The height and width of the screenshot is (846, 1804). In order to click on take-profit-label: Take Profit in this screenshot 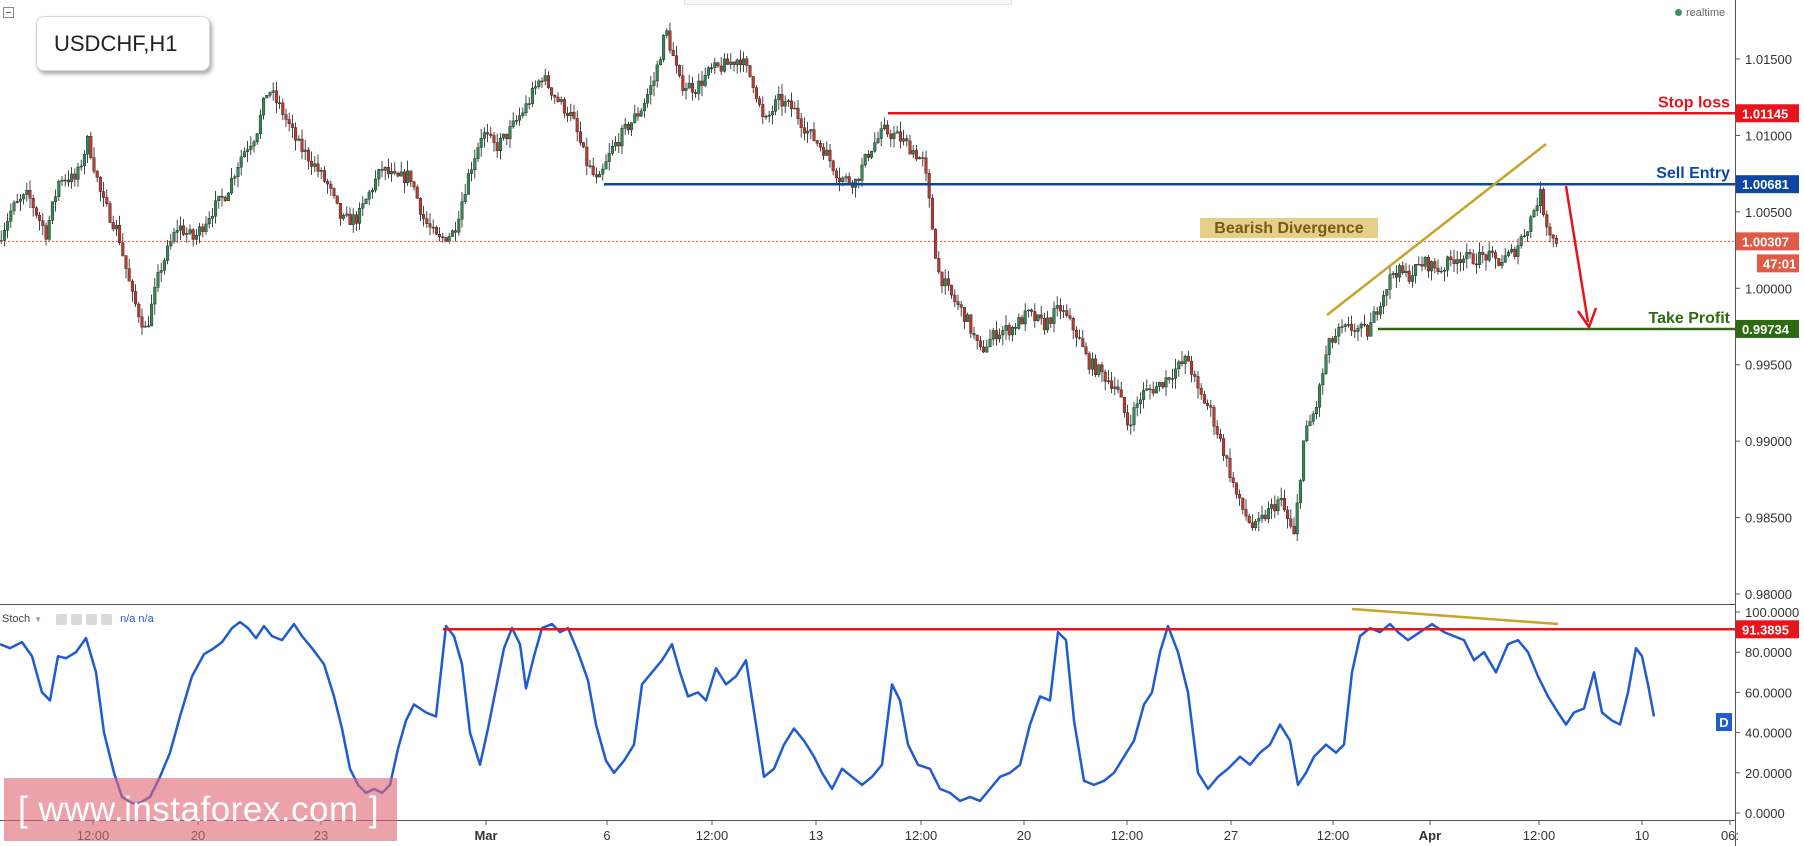, I will do `click(1690, 318)`.